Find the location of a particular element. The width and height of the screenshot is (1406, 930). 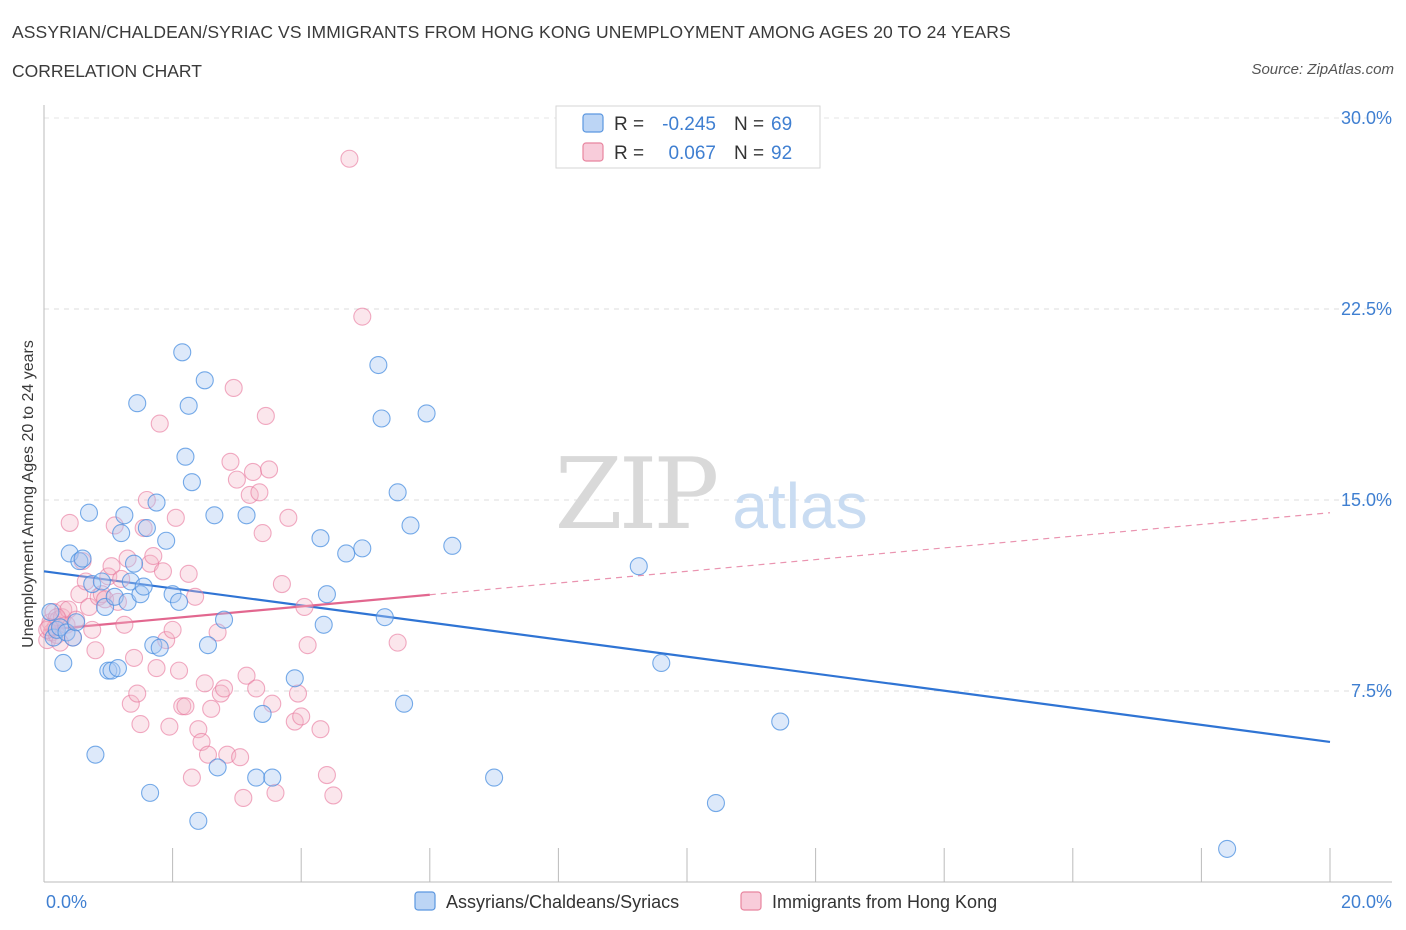

bottom-legend-swatch-blue is located at coordinates (425, 901).